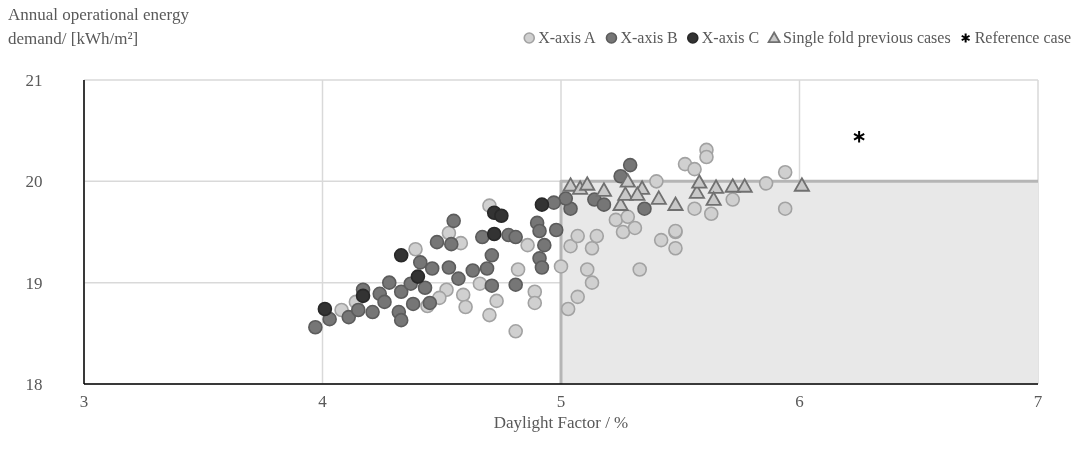 This screenshot has width=1085, height=450. I want to click on x-tick-label: 6, so click(799, 401).